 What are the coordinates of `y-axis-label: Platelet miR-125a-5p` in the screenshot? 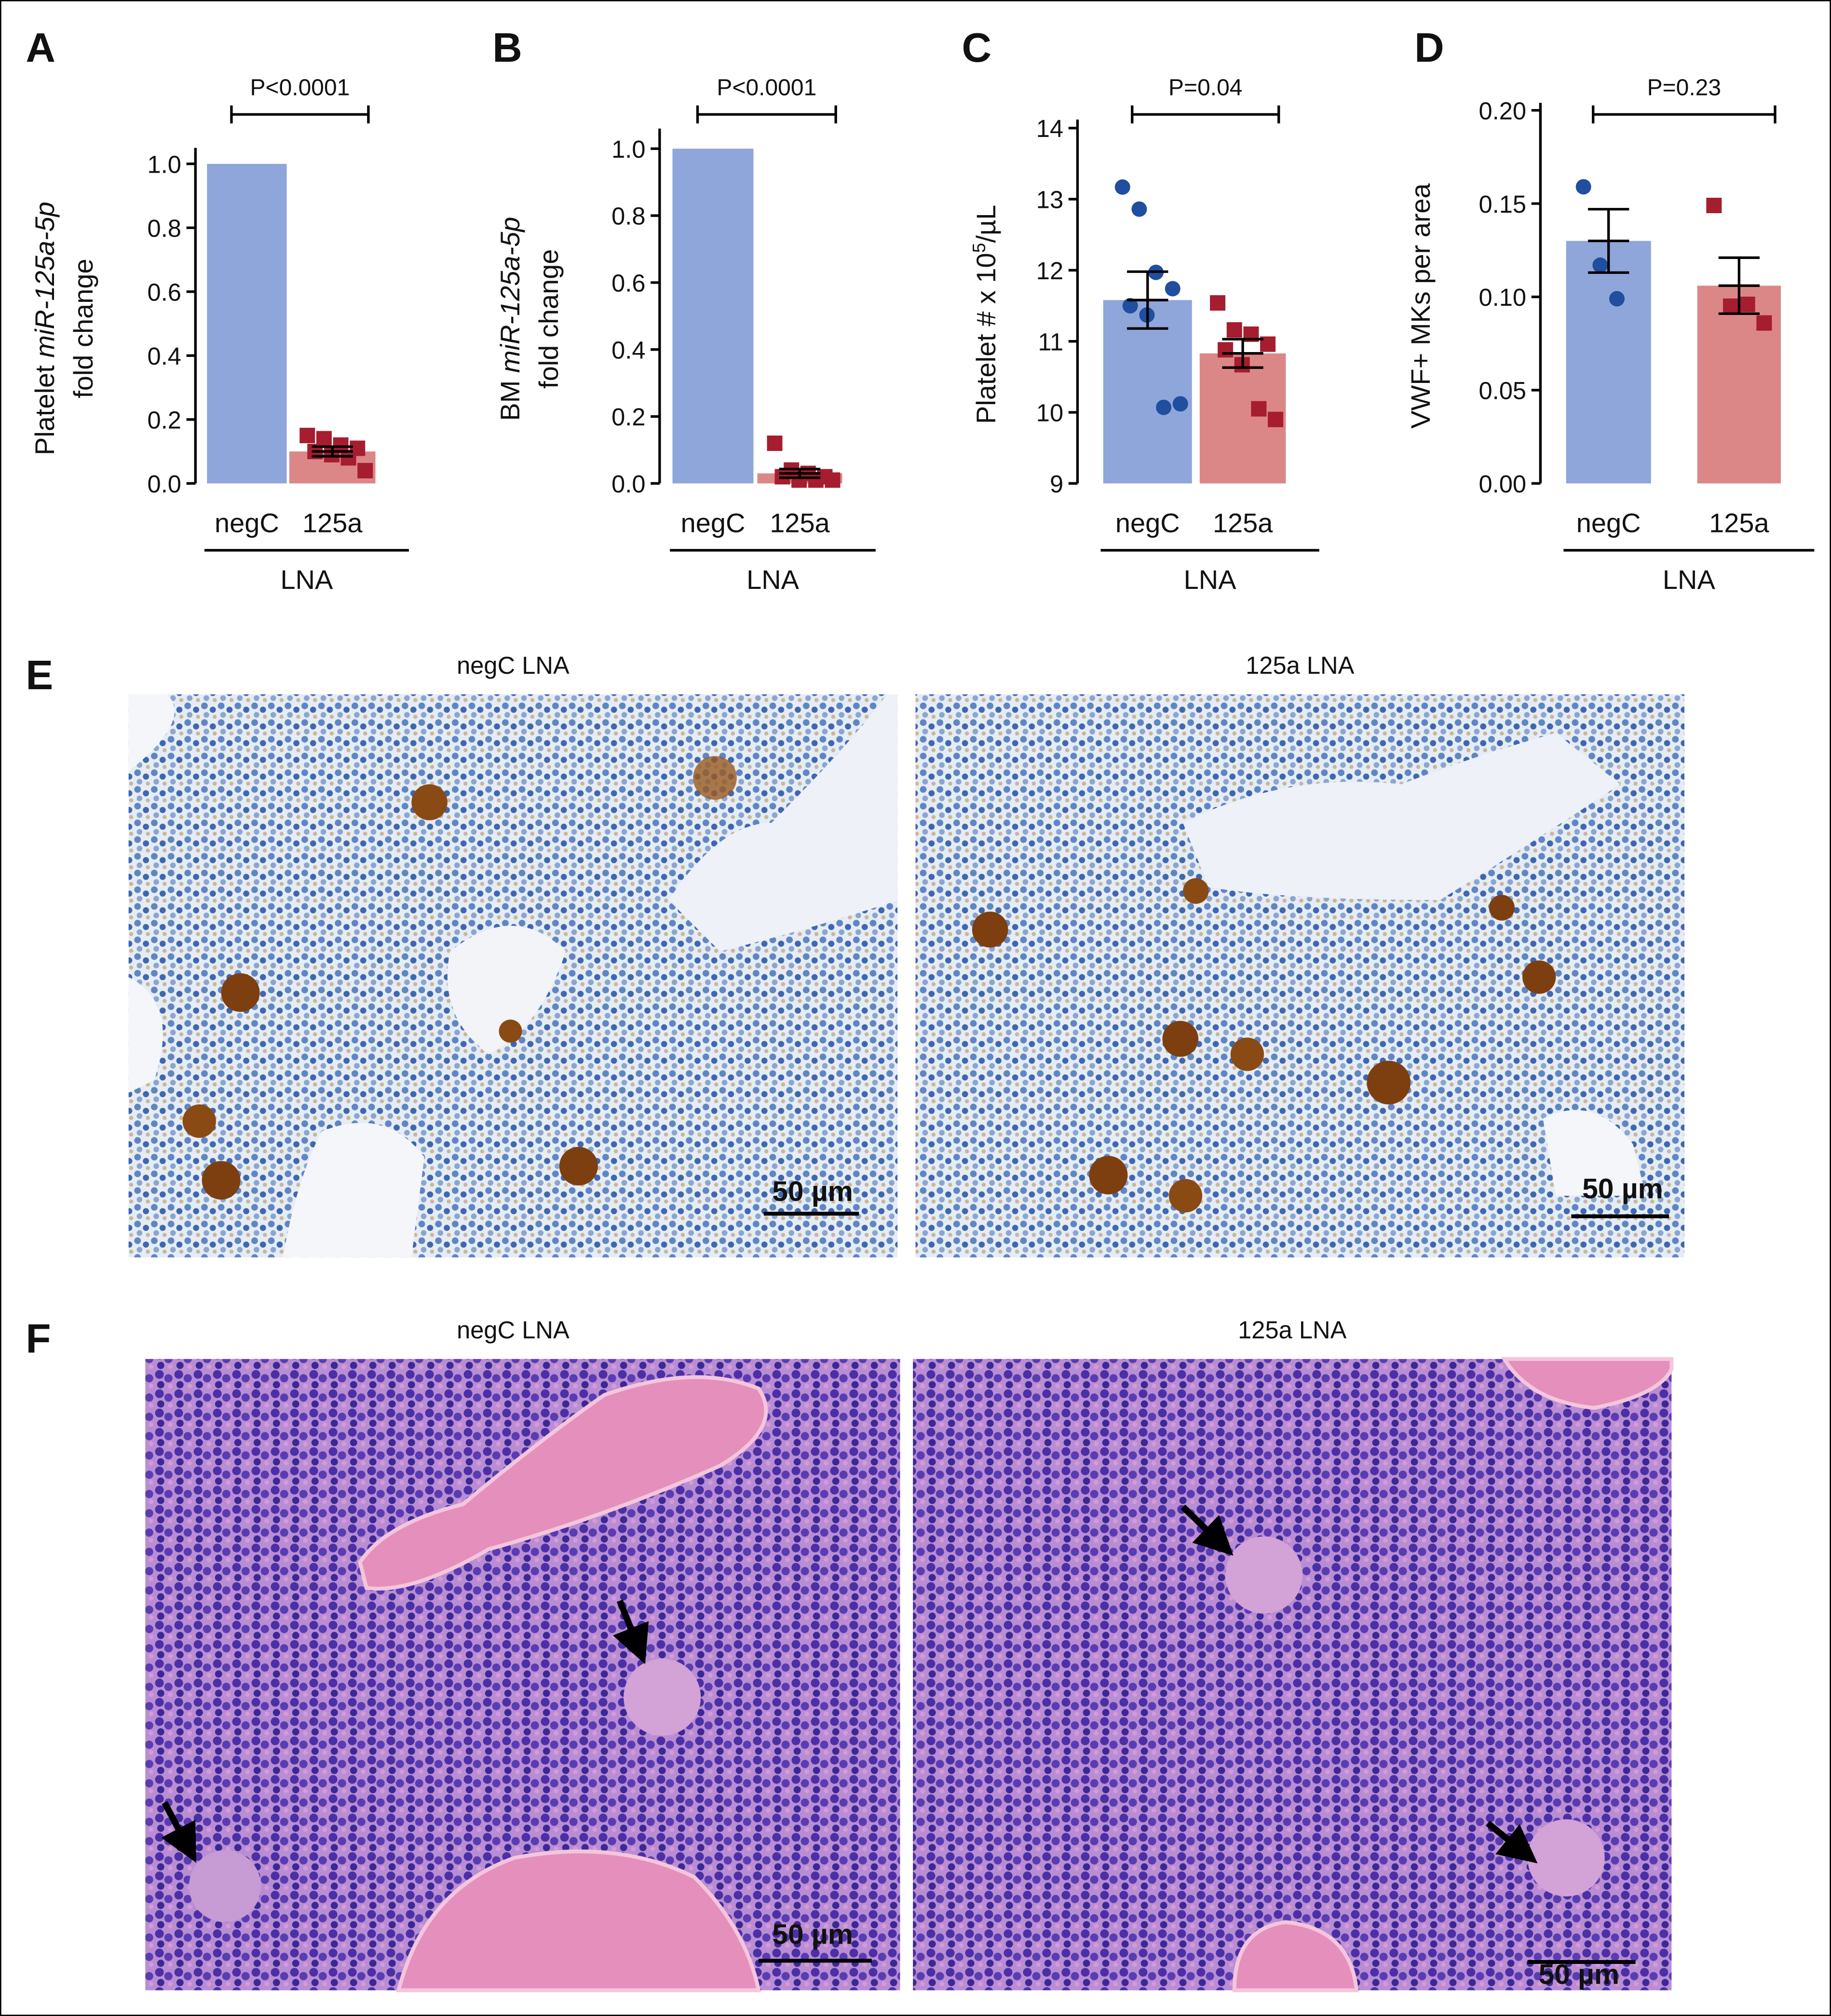 It's located at (44, 328).